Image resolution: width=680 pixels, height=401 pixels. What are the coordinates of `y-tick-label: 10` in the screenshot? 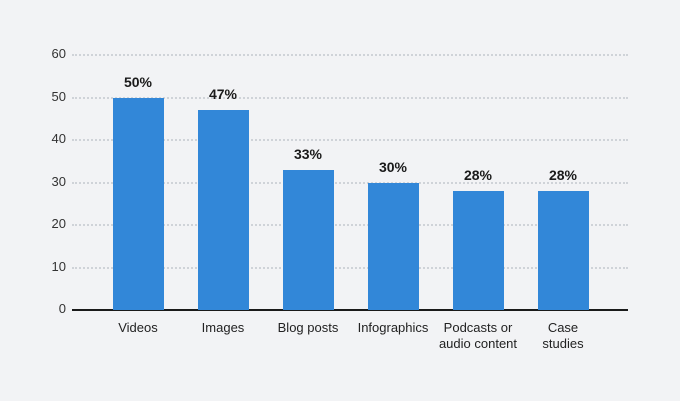 It's located at (58, 266).